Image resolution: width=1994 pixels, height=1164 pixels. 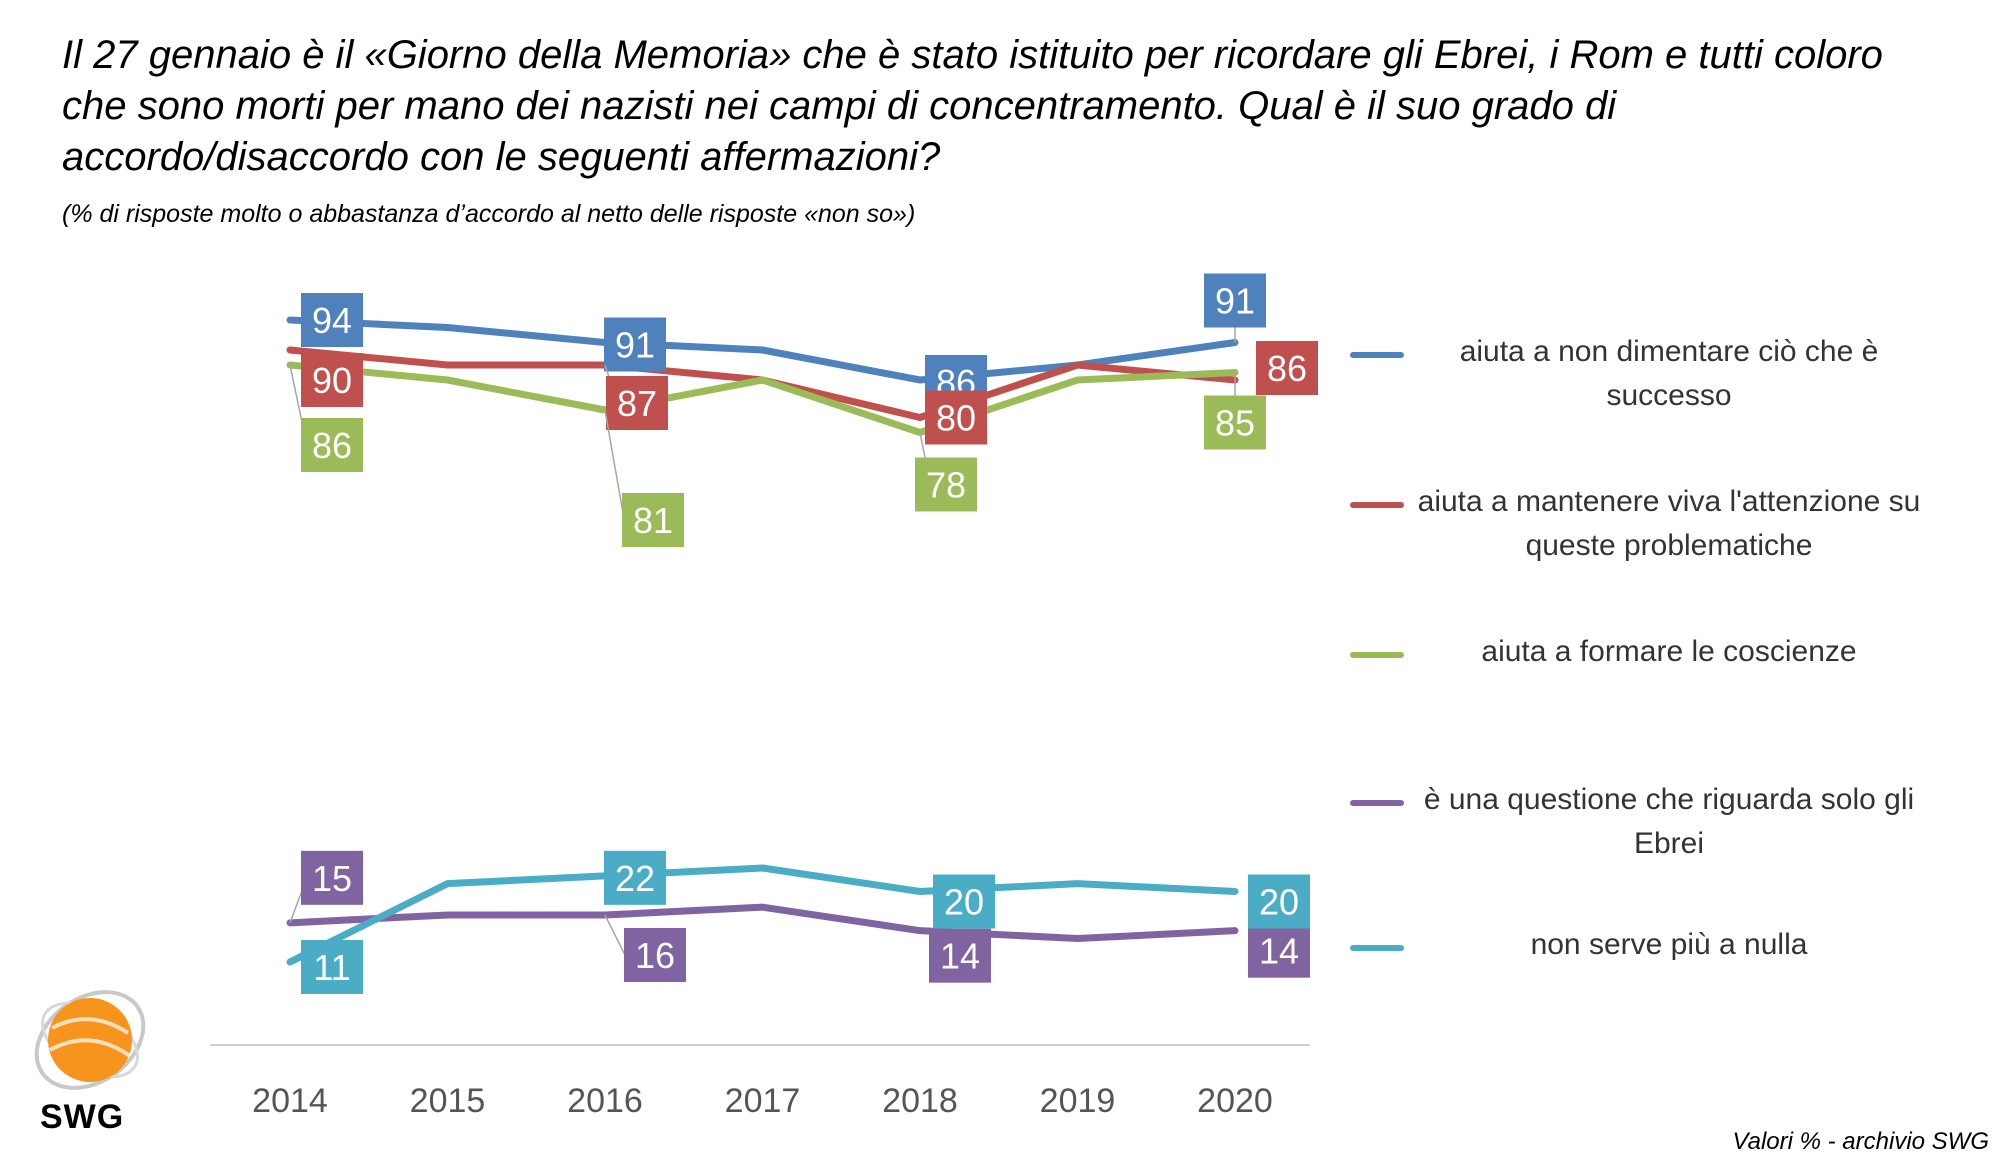 I want to click on data-label: 81, so click(x=653, y=520).